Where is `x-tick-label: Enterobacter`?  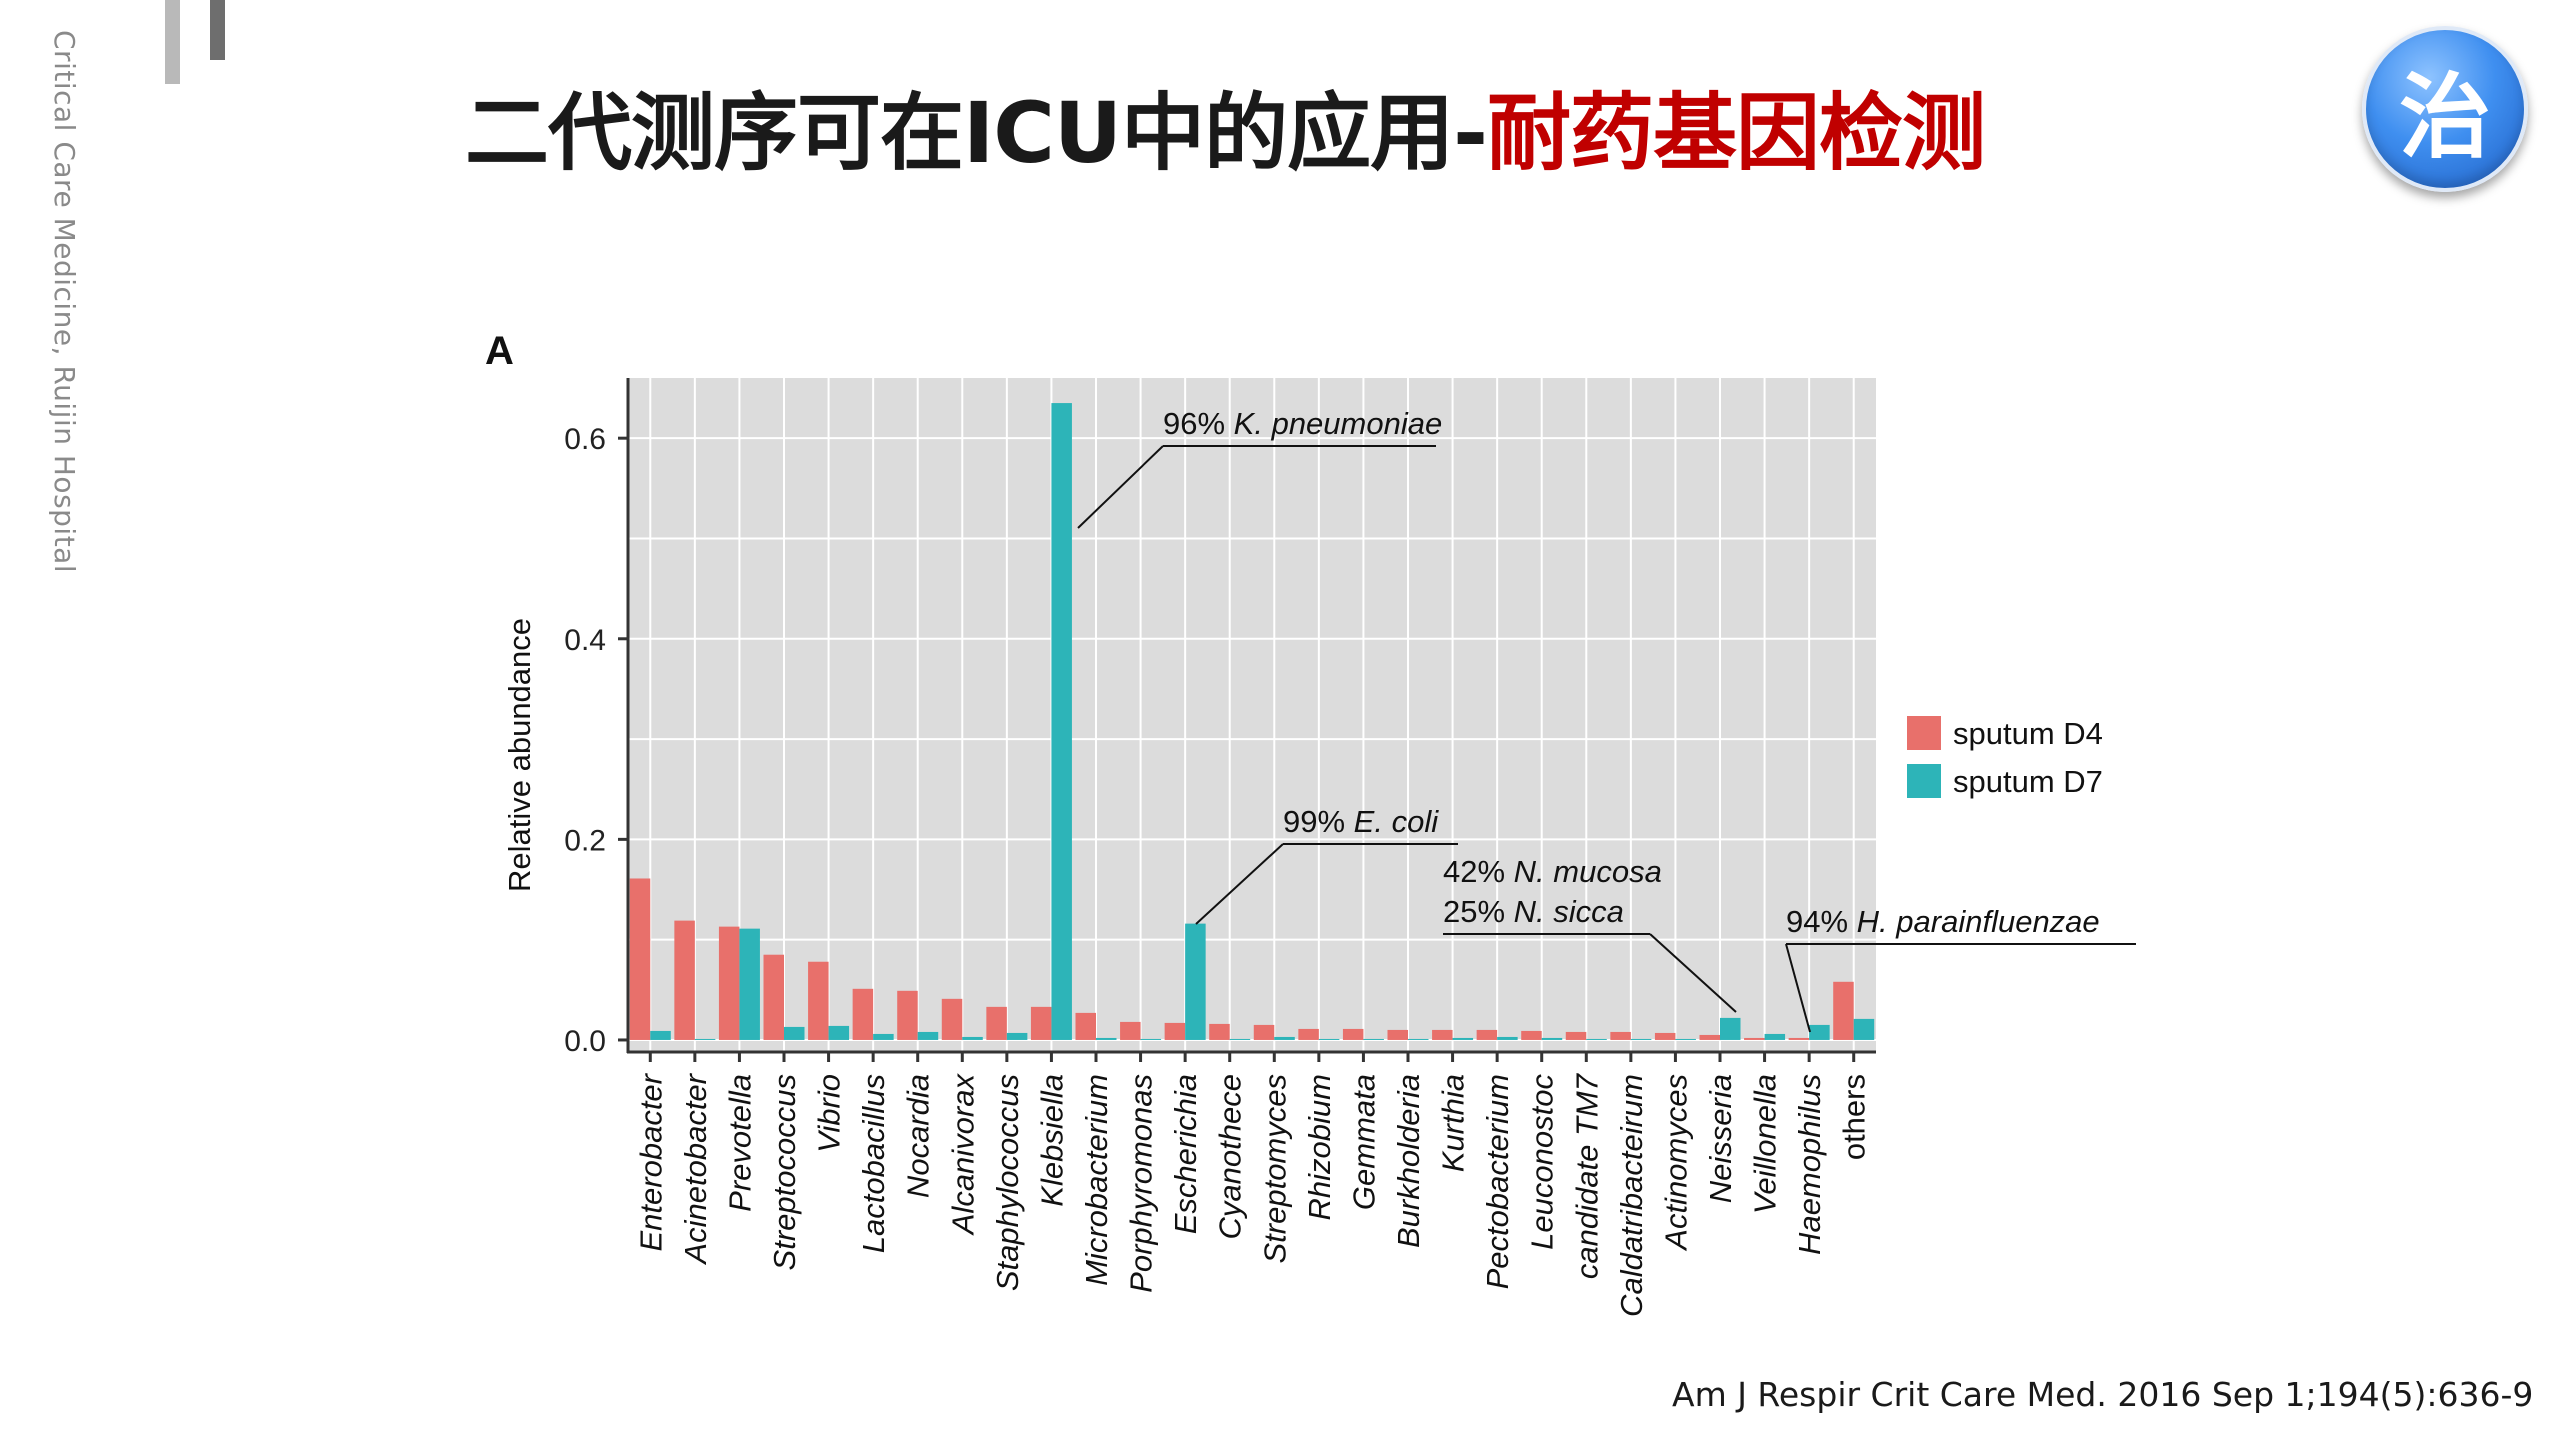 x-tick-label: Enterobacter is located at coordinates (650, 1161).